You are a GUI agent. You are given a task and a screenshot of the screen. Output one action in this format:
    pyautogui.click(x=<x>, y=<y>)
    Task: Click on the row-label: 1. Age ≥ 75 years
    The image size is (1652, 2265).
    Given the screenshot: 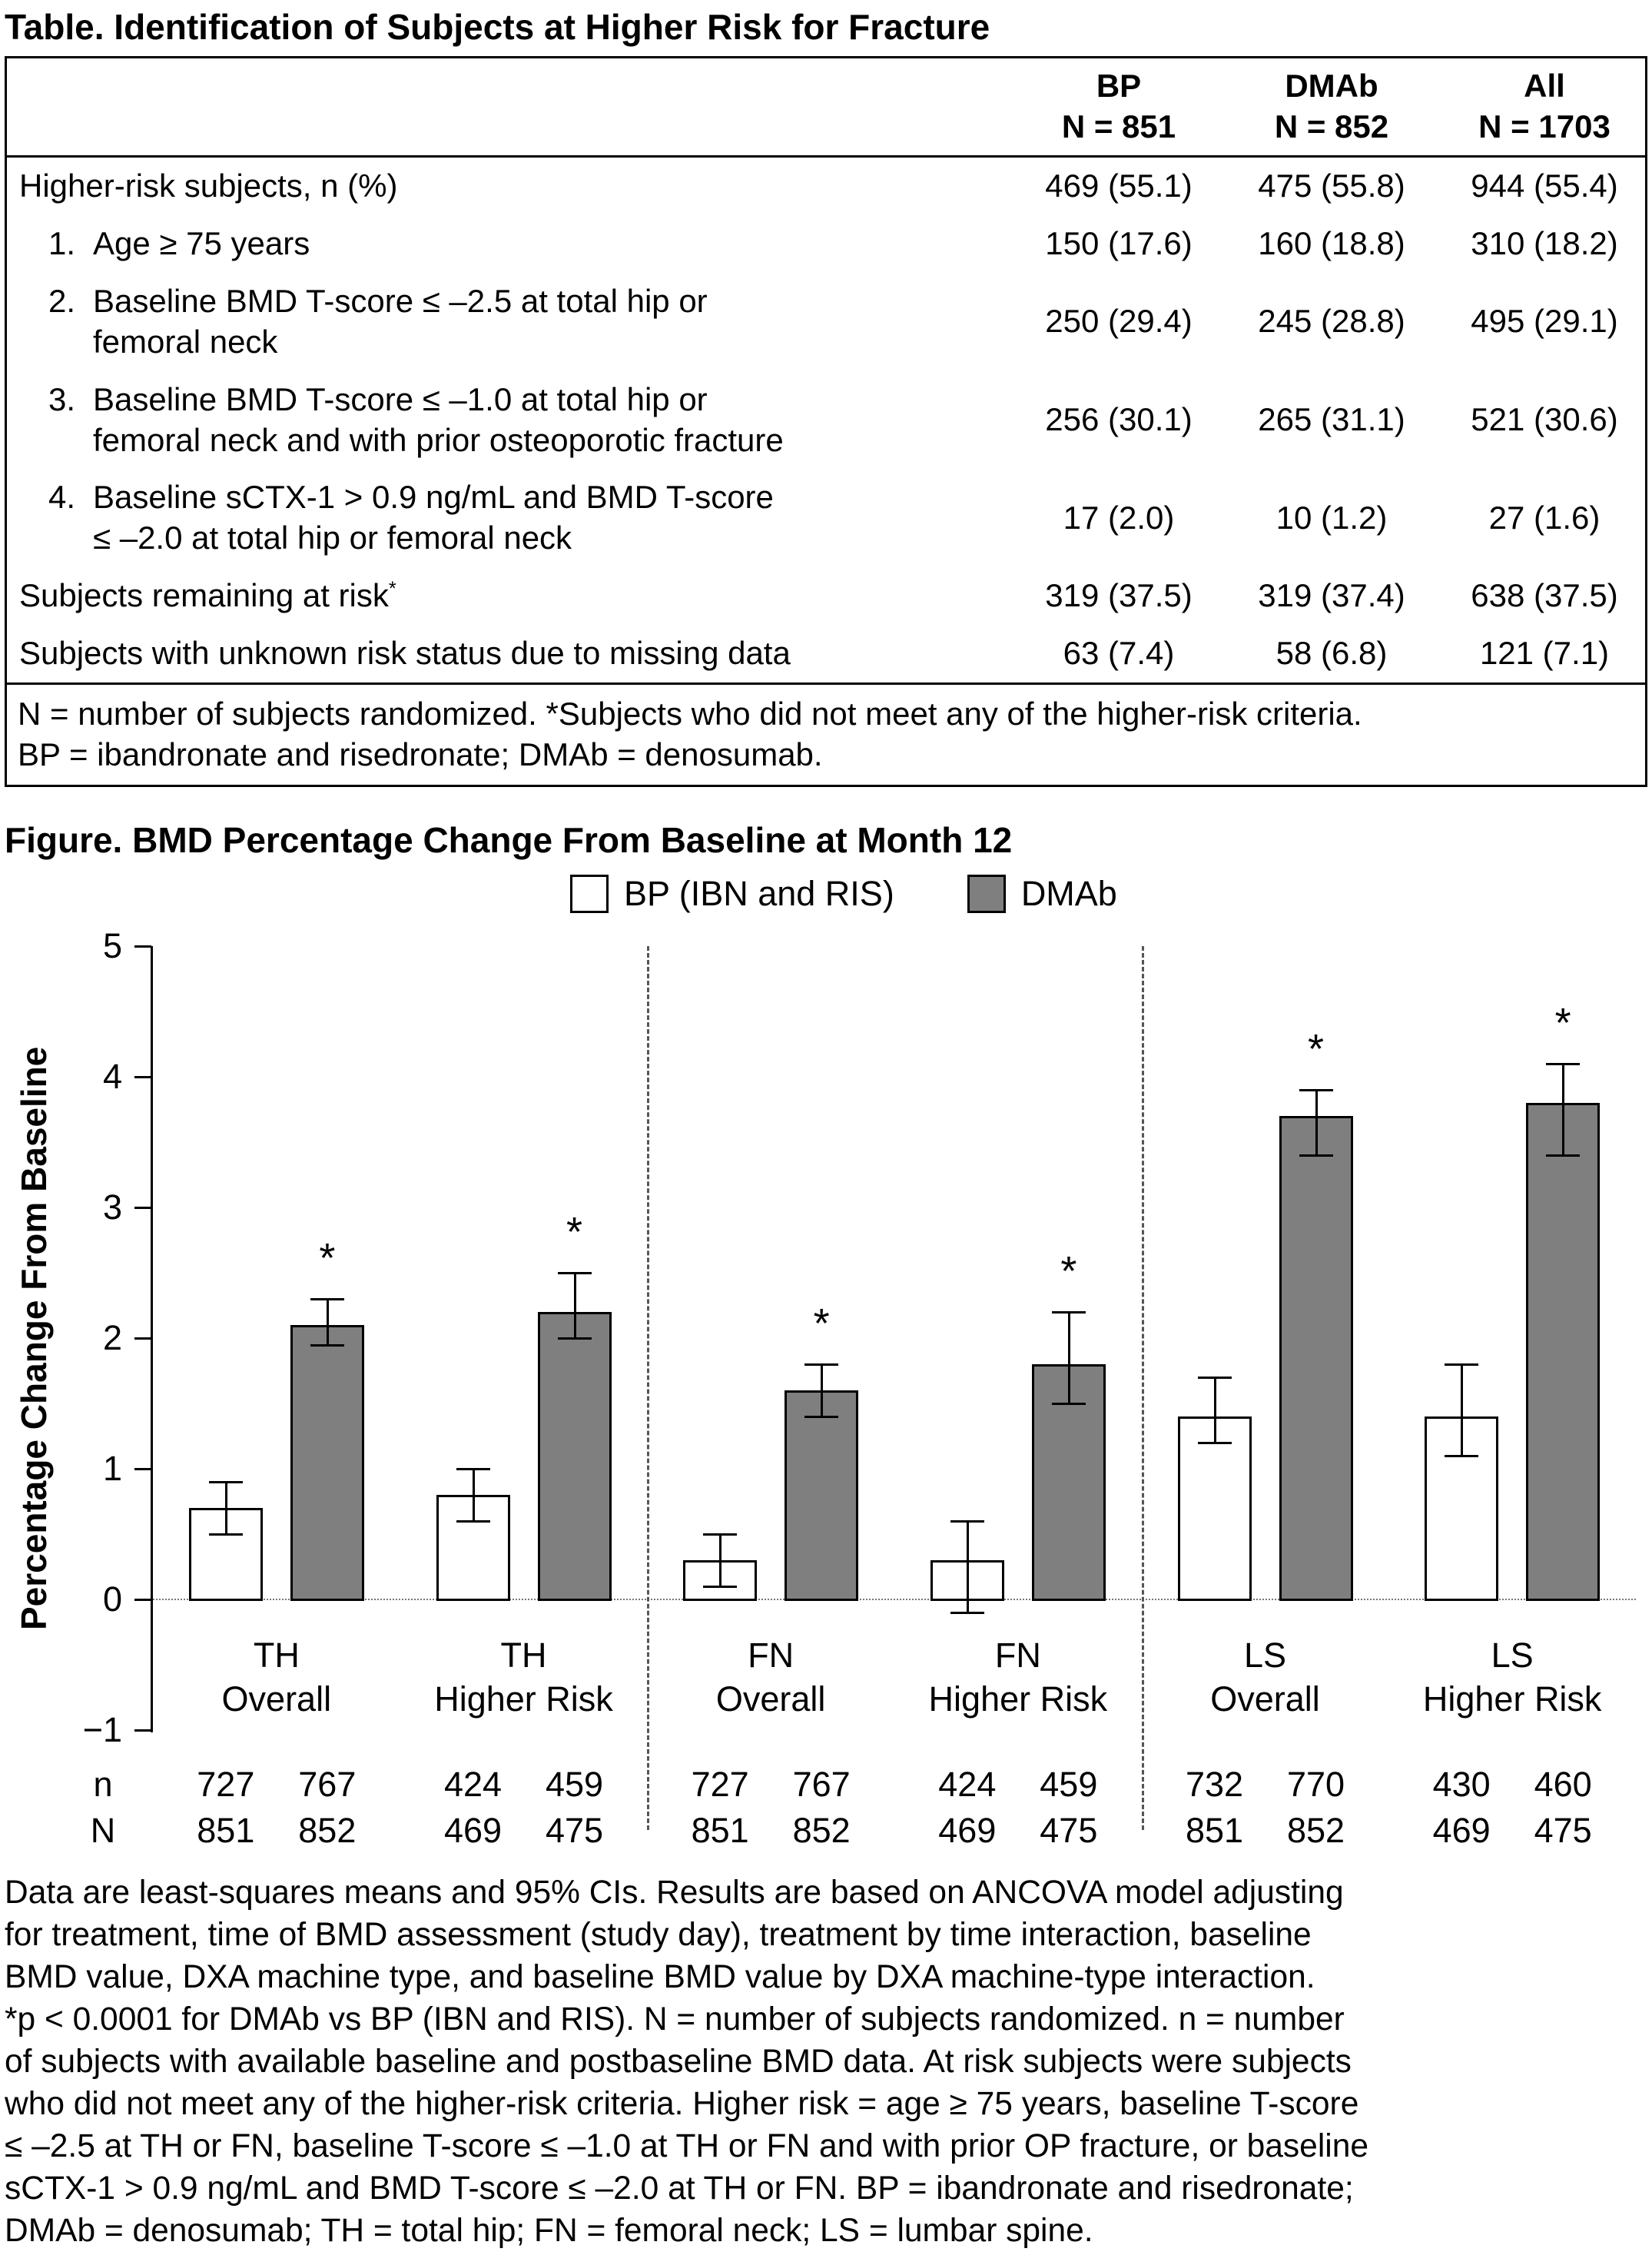 What is the action you would take?
    pyautogui.click(x=512, y=244)
    